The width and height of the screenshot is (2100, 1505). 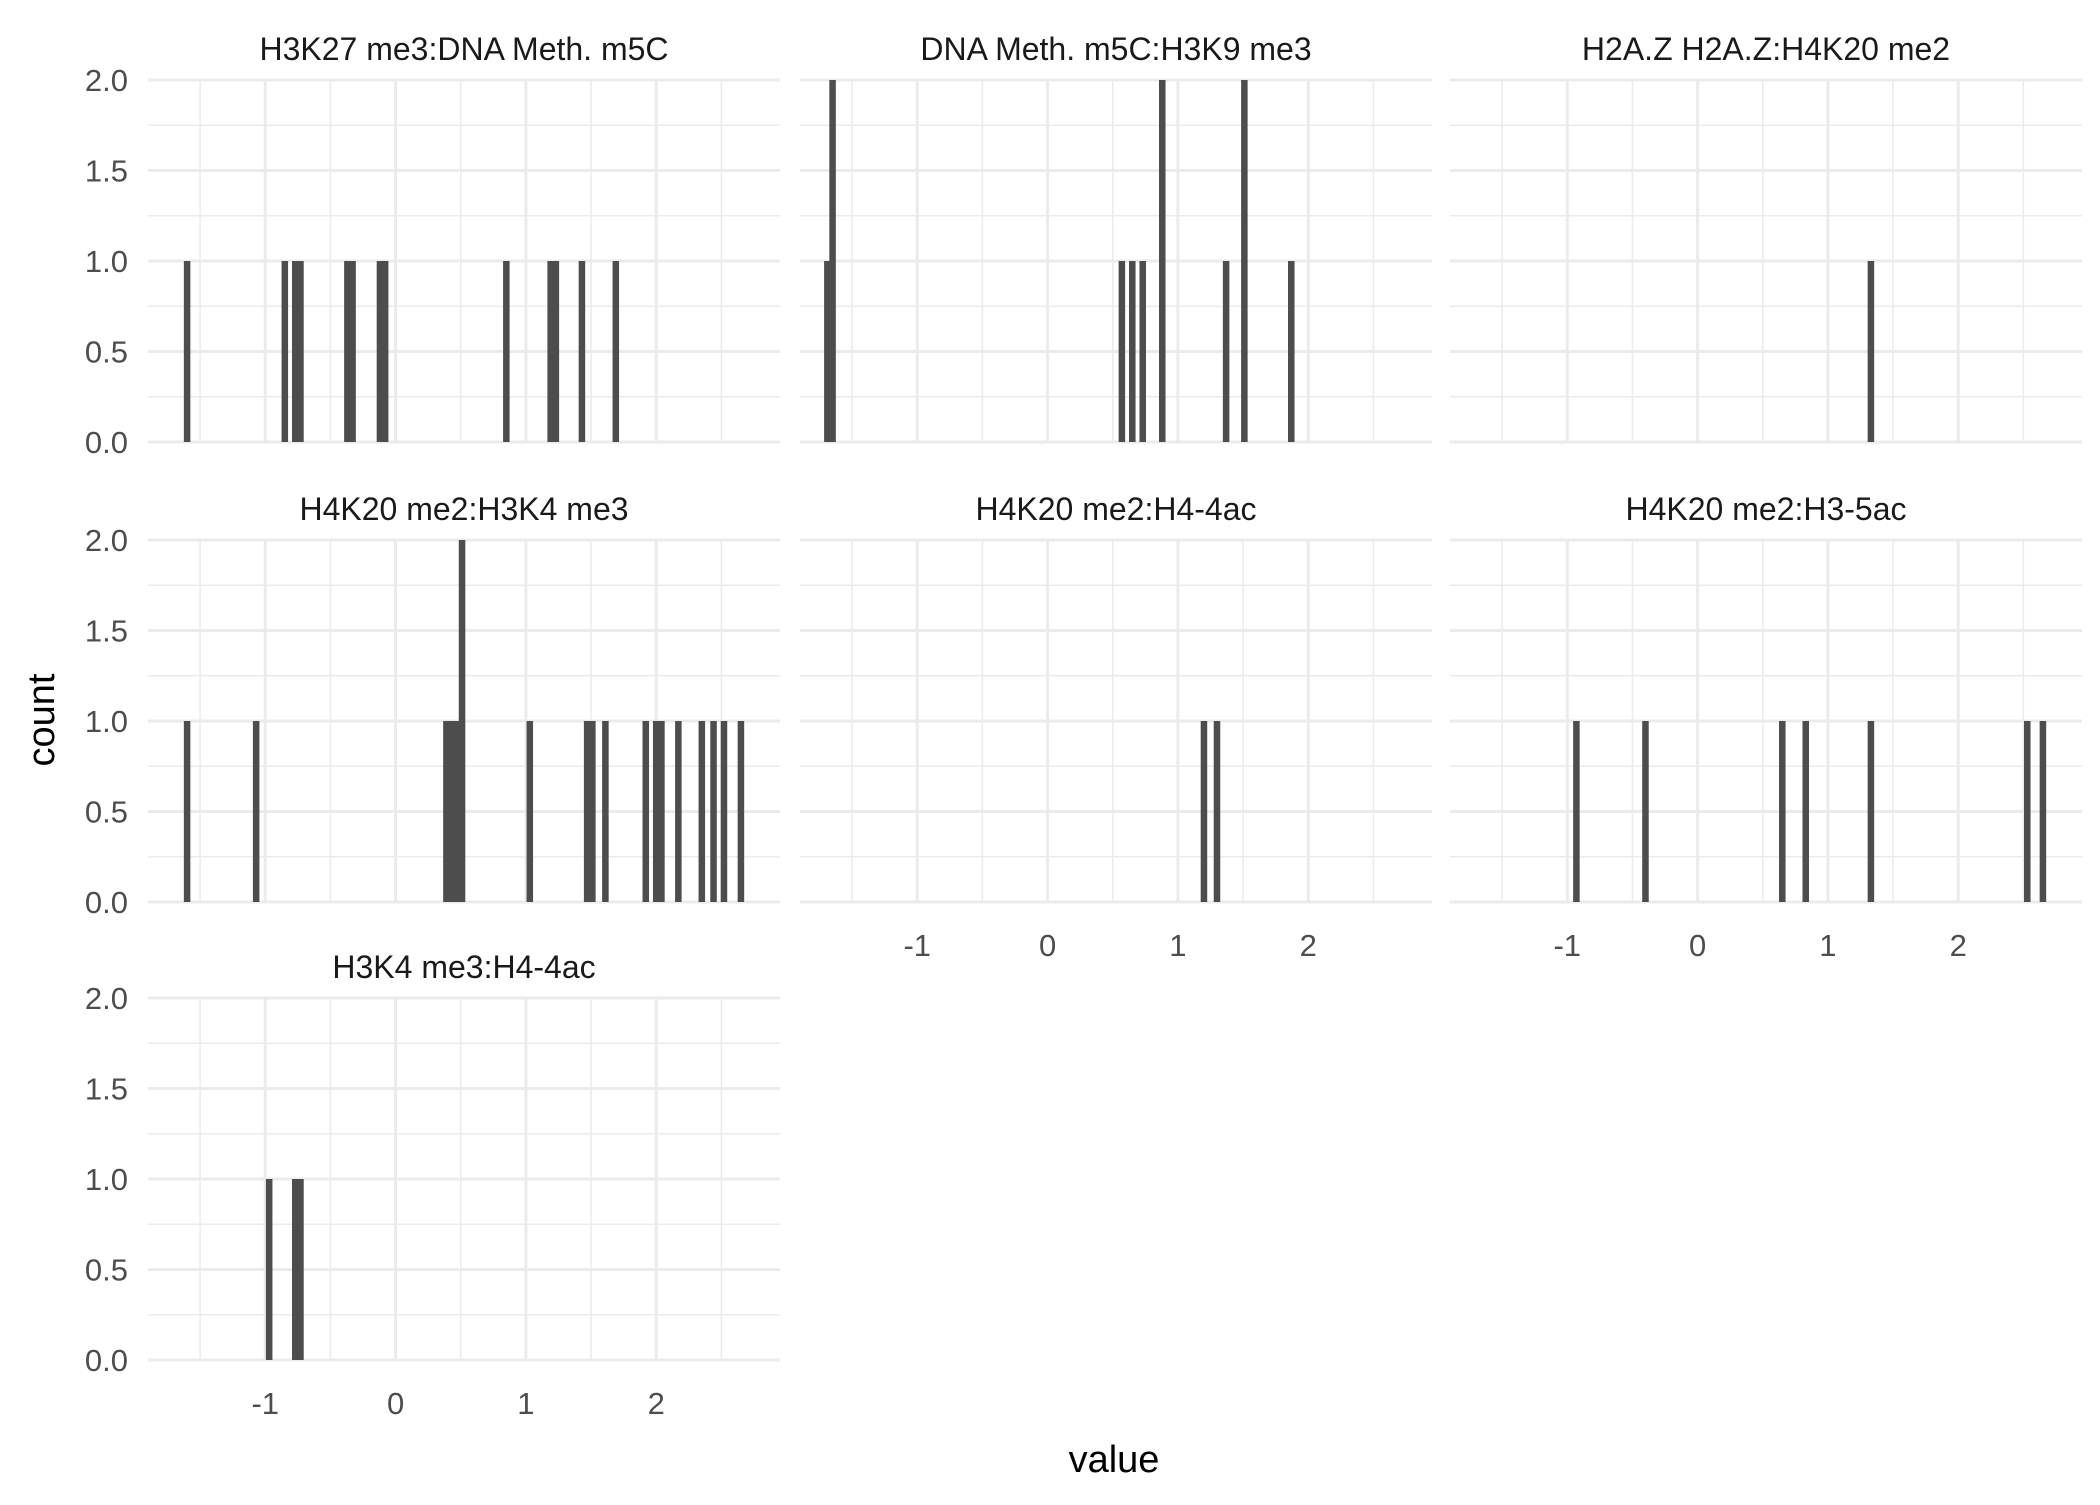 I want to click on facet-panel: H3K27 me3:DNA Meth. m5C 0.0 0.5 1.0 1.5 2.0, so click(x=432, y=245).